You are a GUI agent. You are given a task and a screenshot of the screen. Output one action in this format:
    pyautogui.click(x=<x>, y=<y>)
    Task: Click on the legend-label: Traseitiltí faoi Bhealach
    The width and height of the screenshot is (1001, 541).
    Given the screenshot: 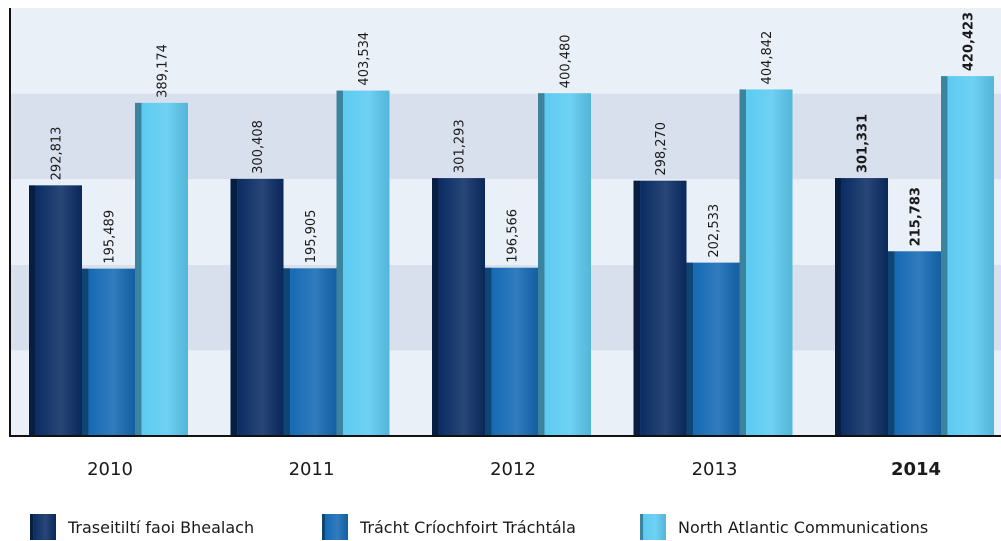 What is the action you would take?
    pyautogui.click(x=160, y=527)
    